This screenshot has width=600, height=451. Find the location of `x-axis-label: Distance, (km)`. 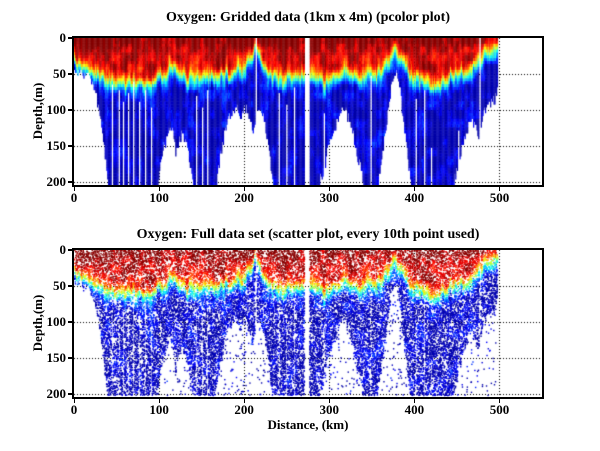

x-axis-label: Distance, (km) is located at coordinates (308, 424).